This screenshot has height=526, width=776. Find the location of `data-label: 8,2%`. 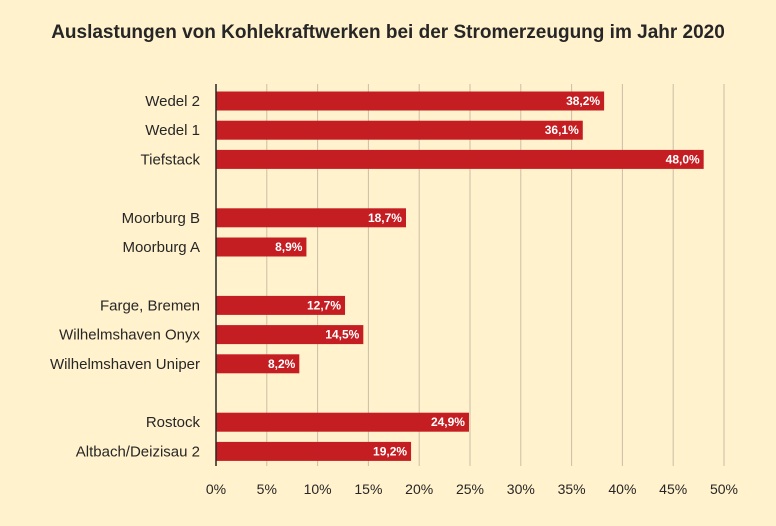

data-label: 8,2% is located at coordinates (282, 364).